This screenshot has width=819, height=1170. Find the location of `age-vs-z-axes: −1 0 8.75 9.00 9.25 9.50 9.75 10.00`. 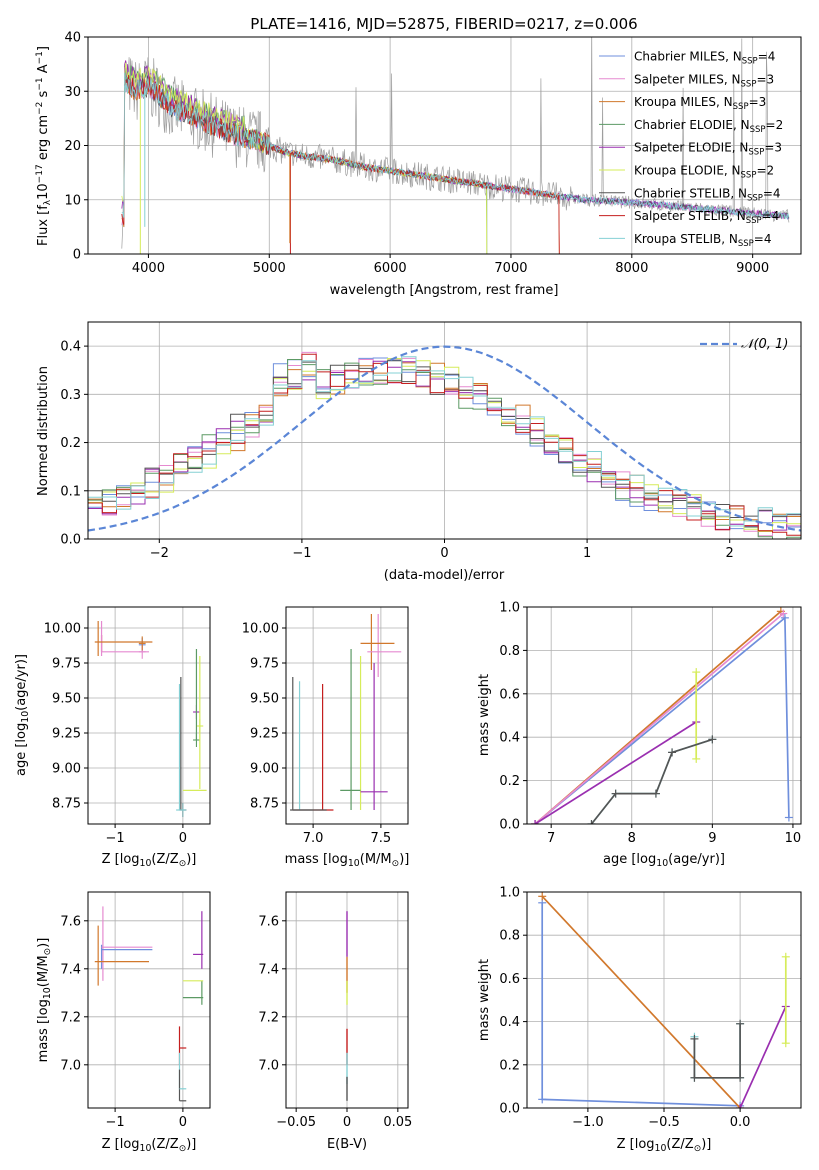

age-vs-z-axes: −1 0 8.75 9.00 9.25 9.50 9.75 10.00 is located at coordinates (127, 726).